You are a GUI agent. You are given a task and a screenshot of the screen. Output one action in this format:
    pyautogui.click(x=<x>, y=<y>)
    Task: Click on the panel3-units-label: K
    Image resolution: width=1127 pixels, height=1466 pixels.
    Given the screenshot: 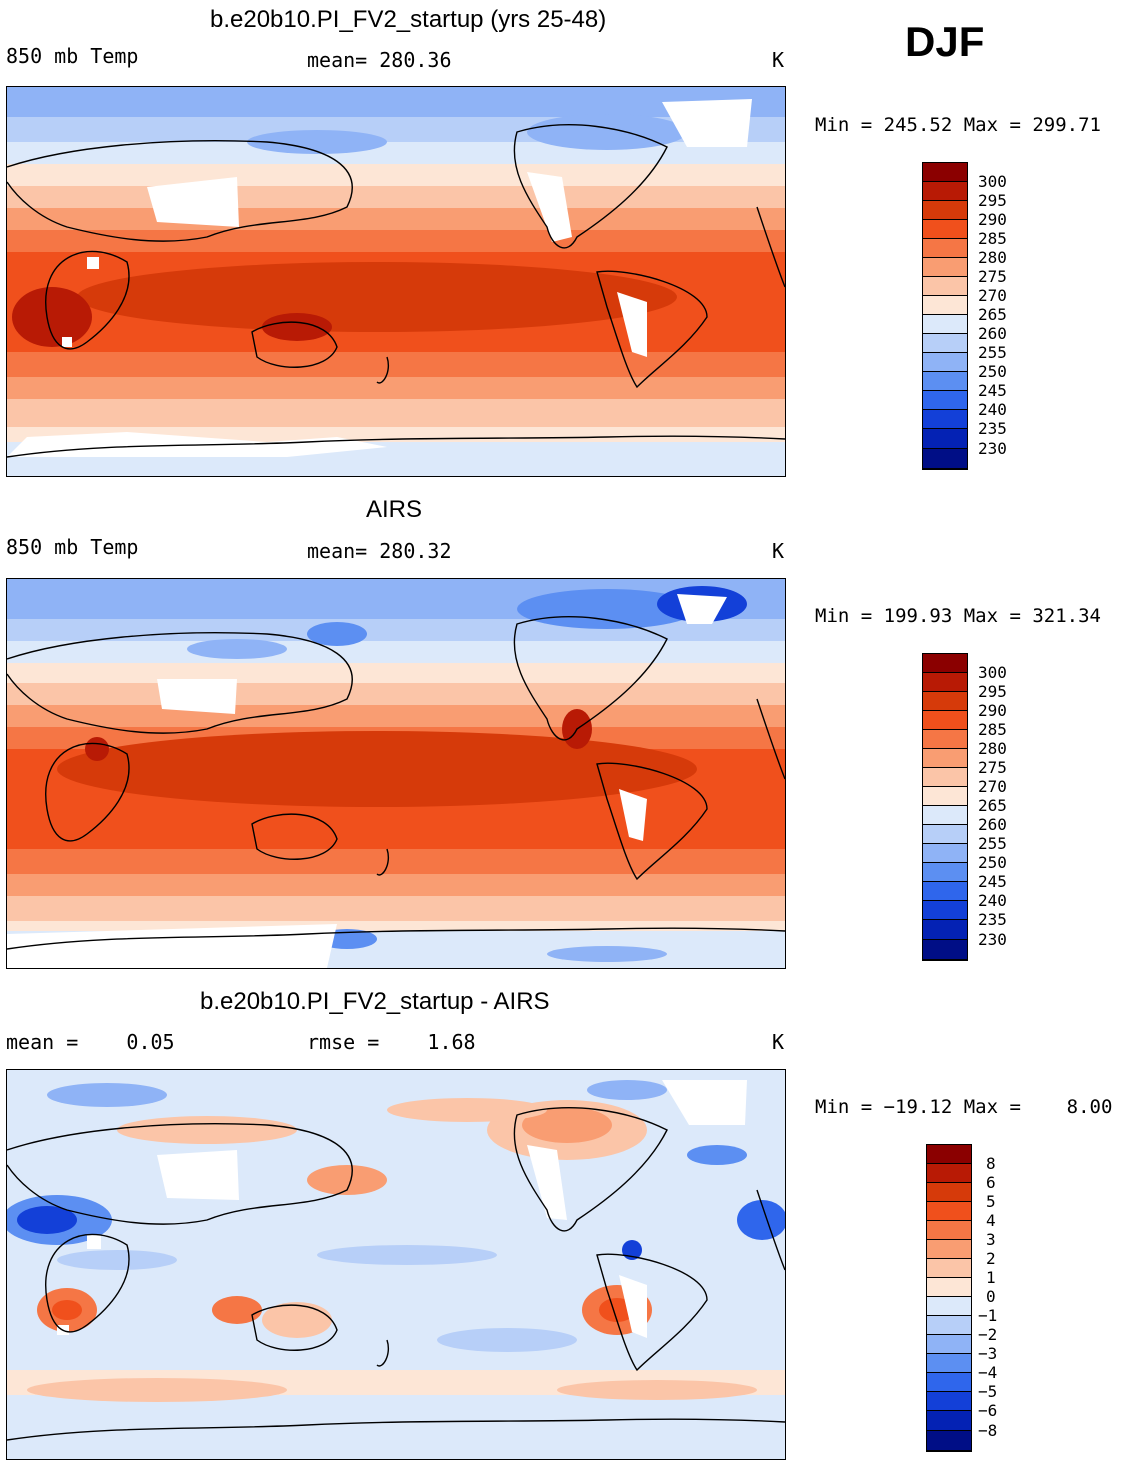 What is the action you would take?
    pyautogui.click(x=778, y=1042)
    